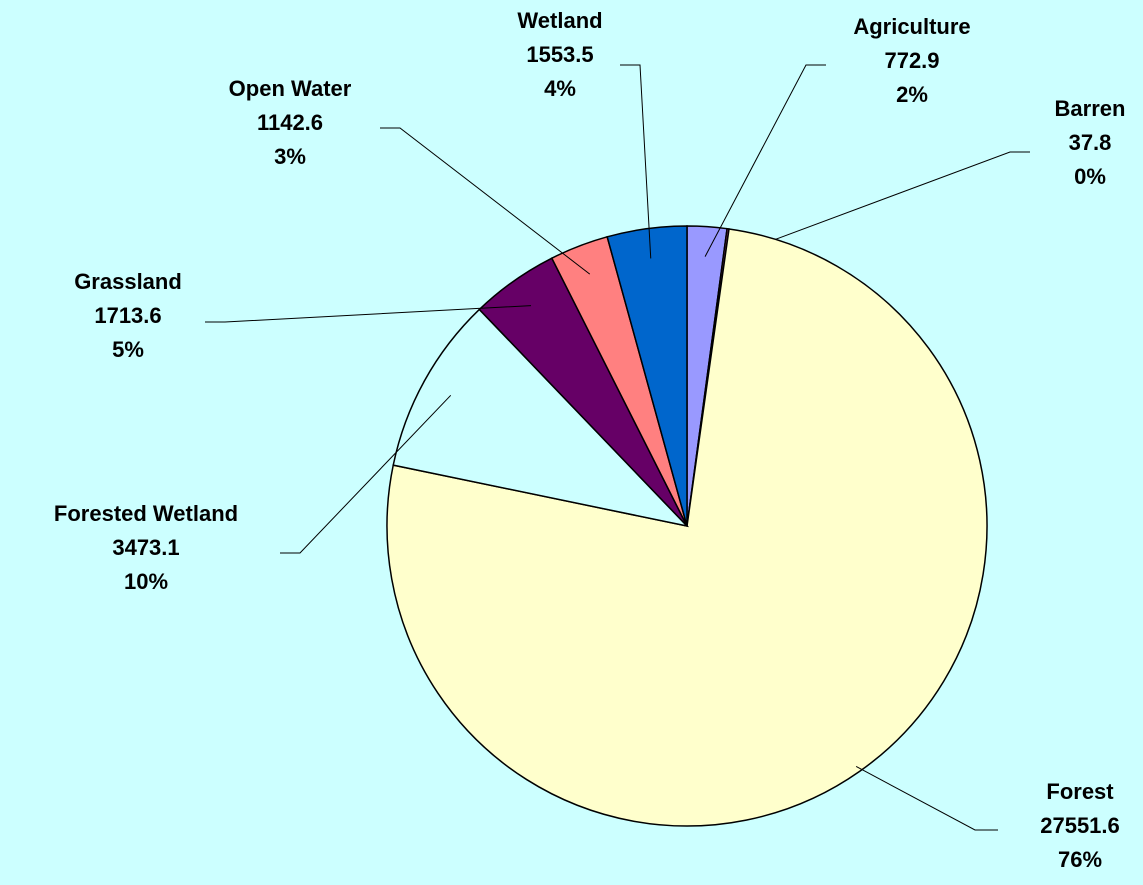  I want to click on slice-percent: 0%, so click(1090, 176).